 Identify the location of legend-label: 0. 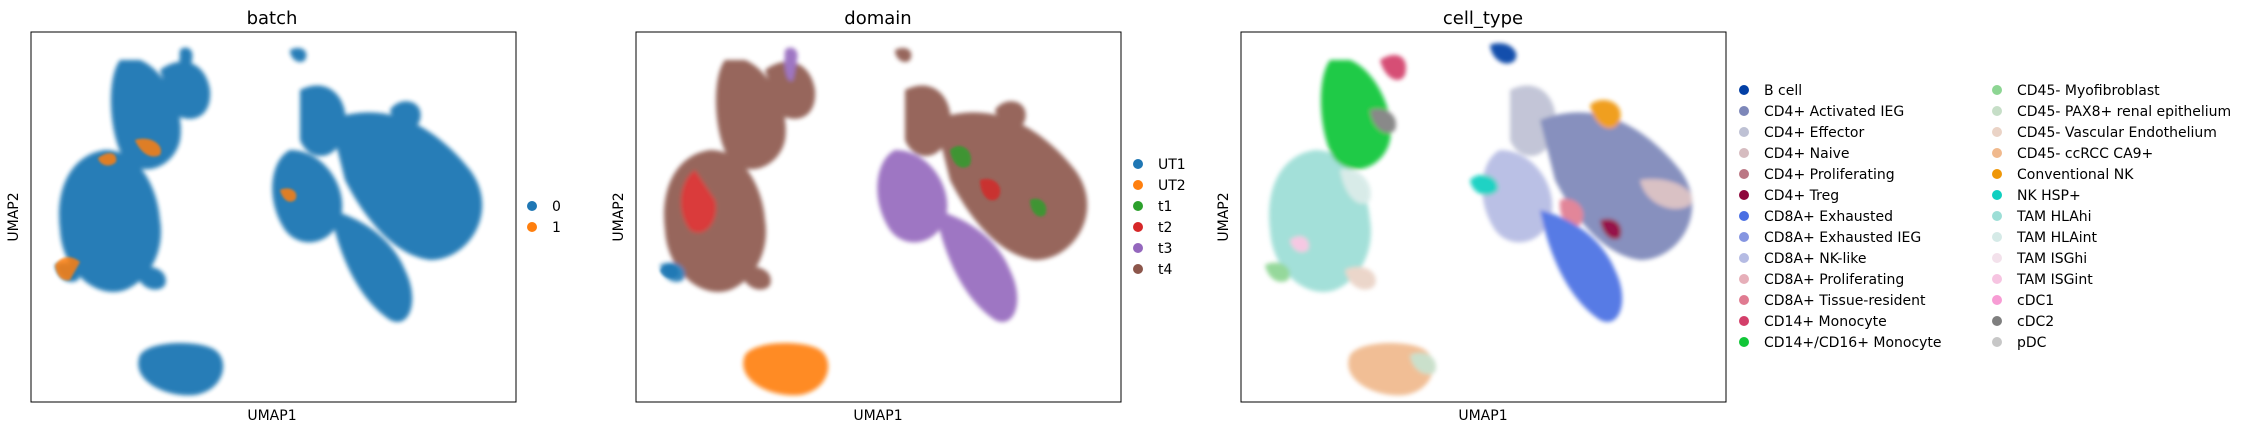
(556, 207).